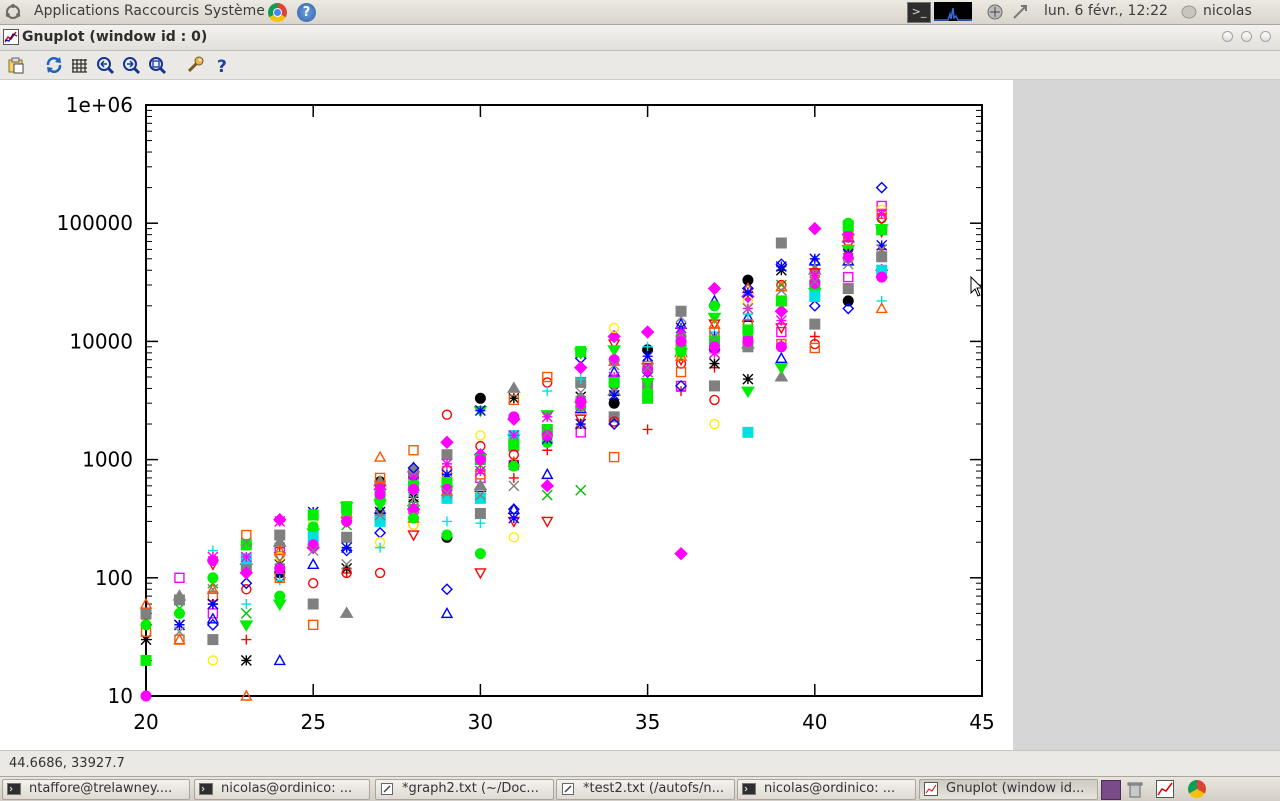 The width and height of the screenshot is (1280, 801). What do you see at coordinates (640, 763) in the screenshot?
I see `status-bar: 44.6686, 33927.7` at bounding box center [640, 763].